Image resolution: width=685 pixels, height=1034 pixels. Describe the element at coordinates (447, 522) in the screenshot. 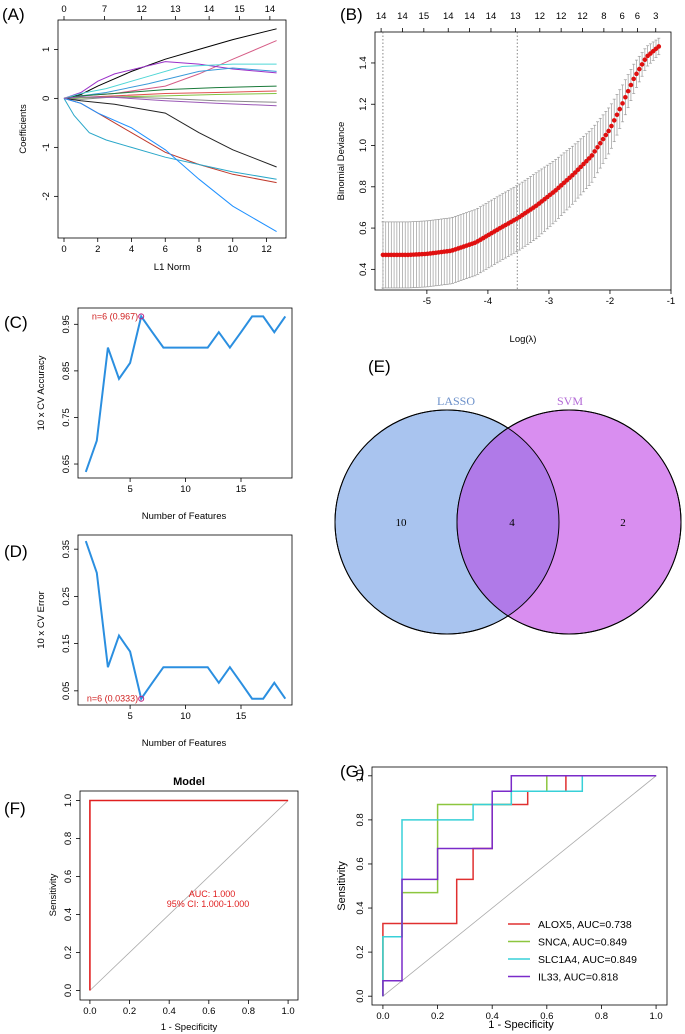

I see `venn-outline-lasso` at that location.